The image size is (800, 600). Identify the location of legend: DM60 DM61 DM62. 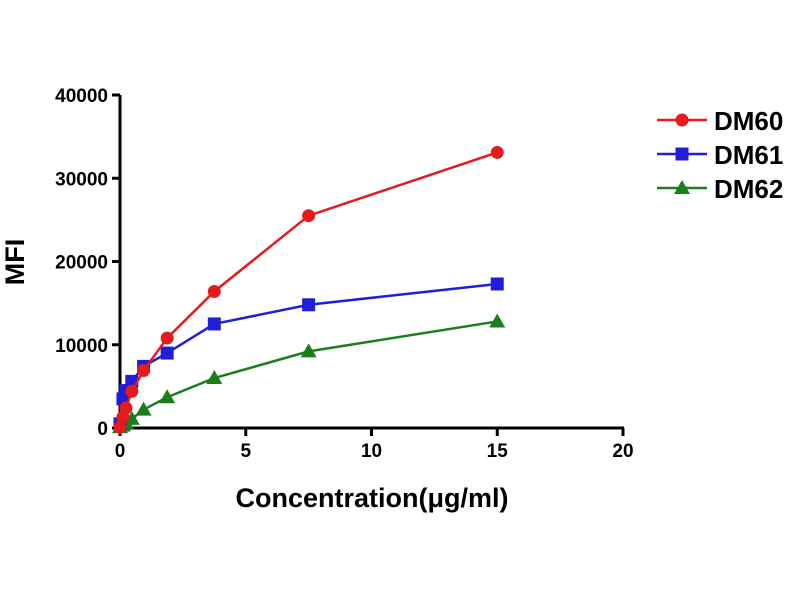
(720, 155).